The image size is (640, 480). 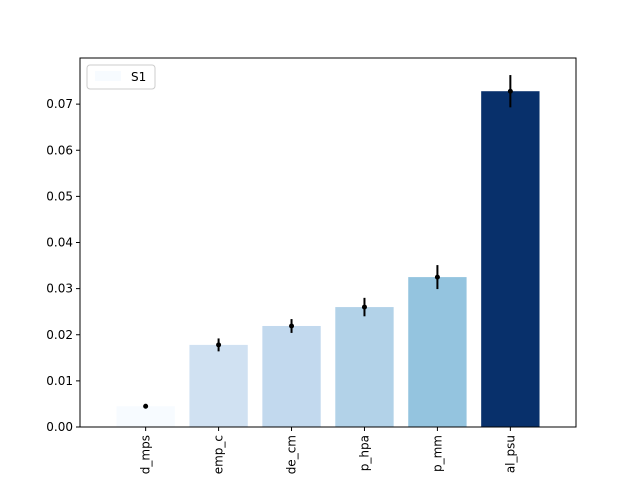 I want to click on x-tick-label: p_hpa, so click(x=364, y=453).